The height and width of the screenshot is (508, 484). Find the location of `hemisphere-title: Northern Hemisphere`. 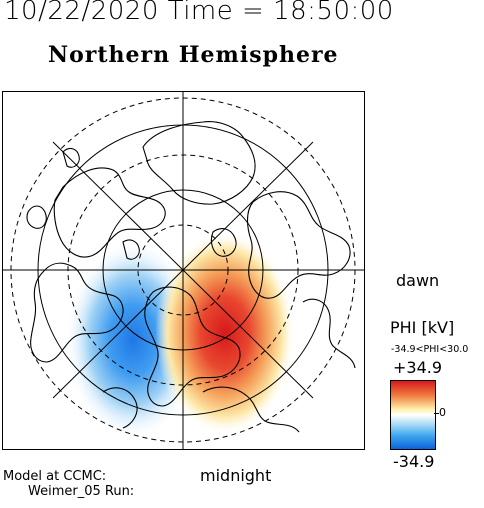

hemisphere-title: Northern Hemisphere is located at coordinates (193, 55).